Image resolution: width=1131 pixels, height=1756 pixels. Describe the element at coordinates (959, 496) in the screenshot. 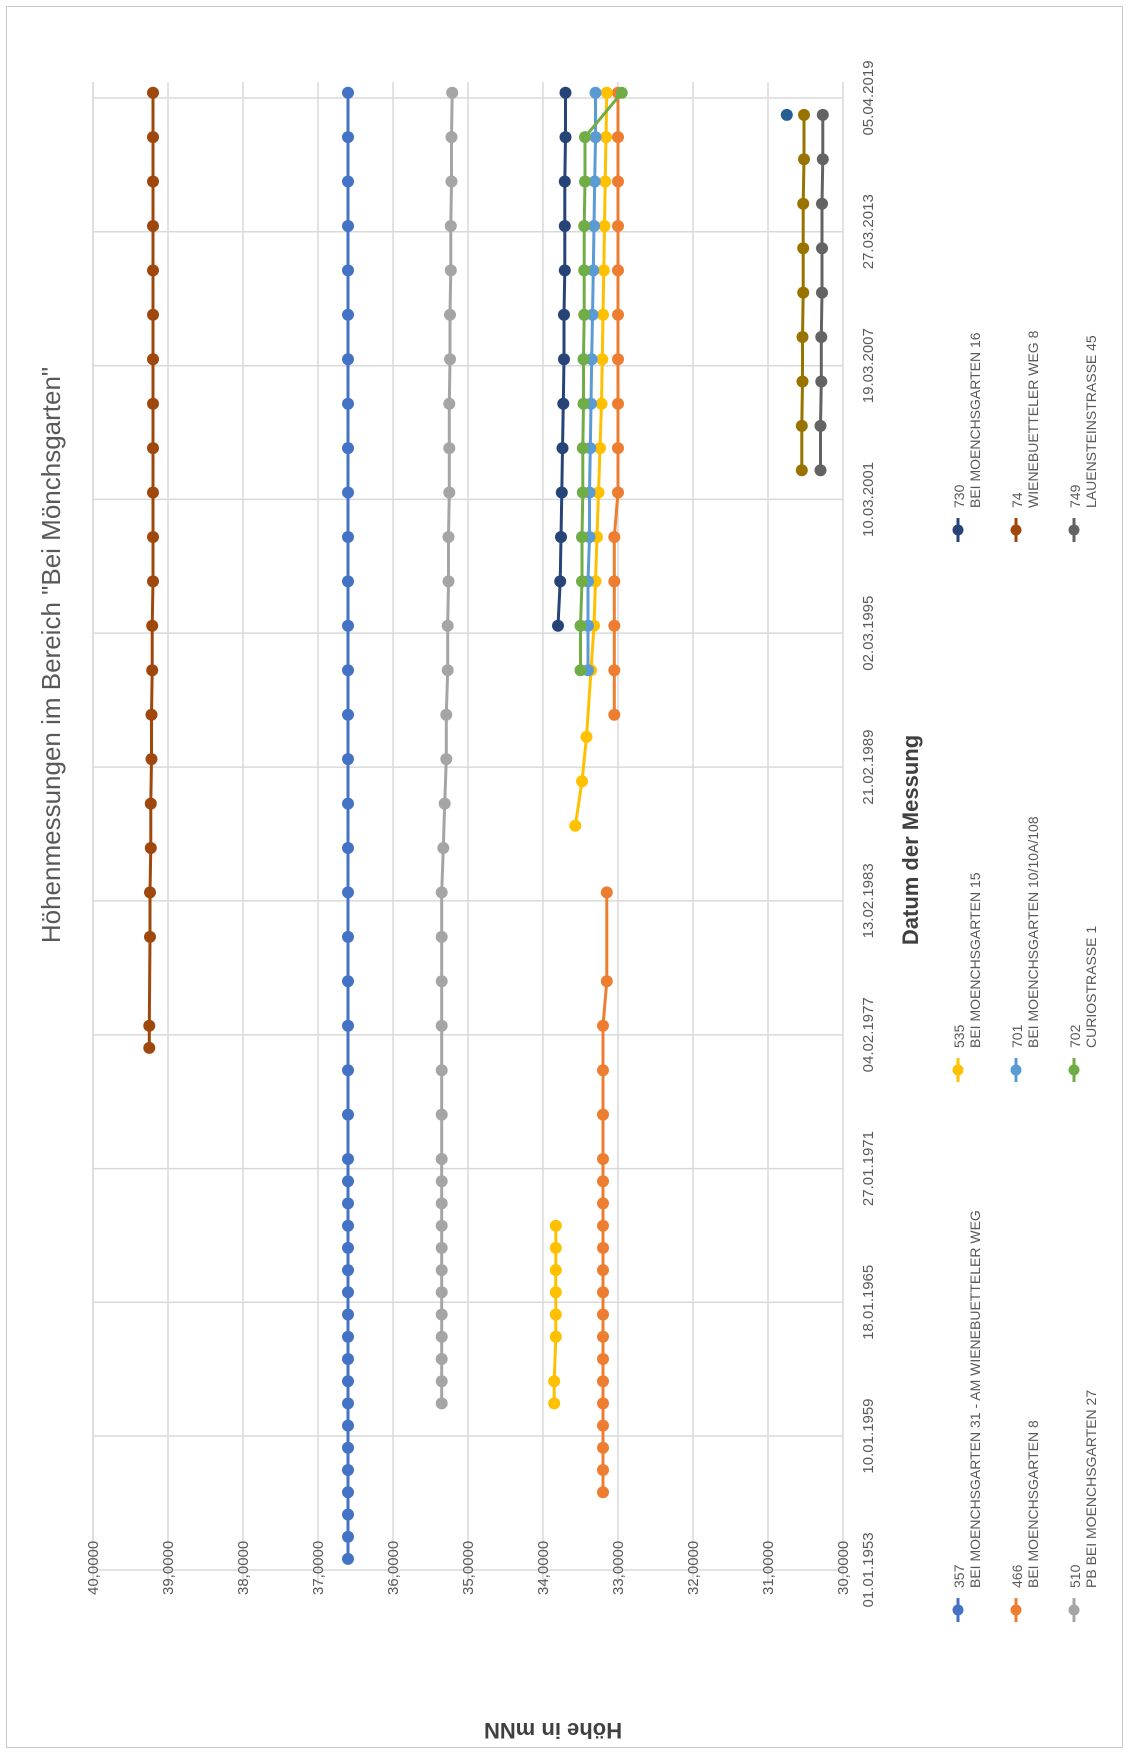

I see `legend-code: 730` at that location.